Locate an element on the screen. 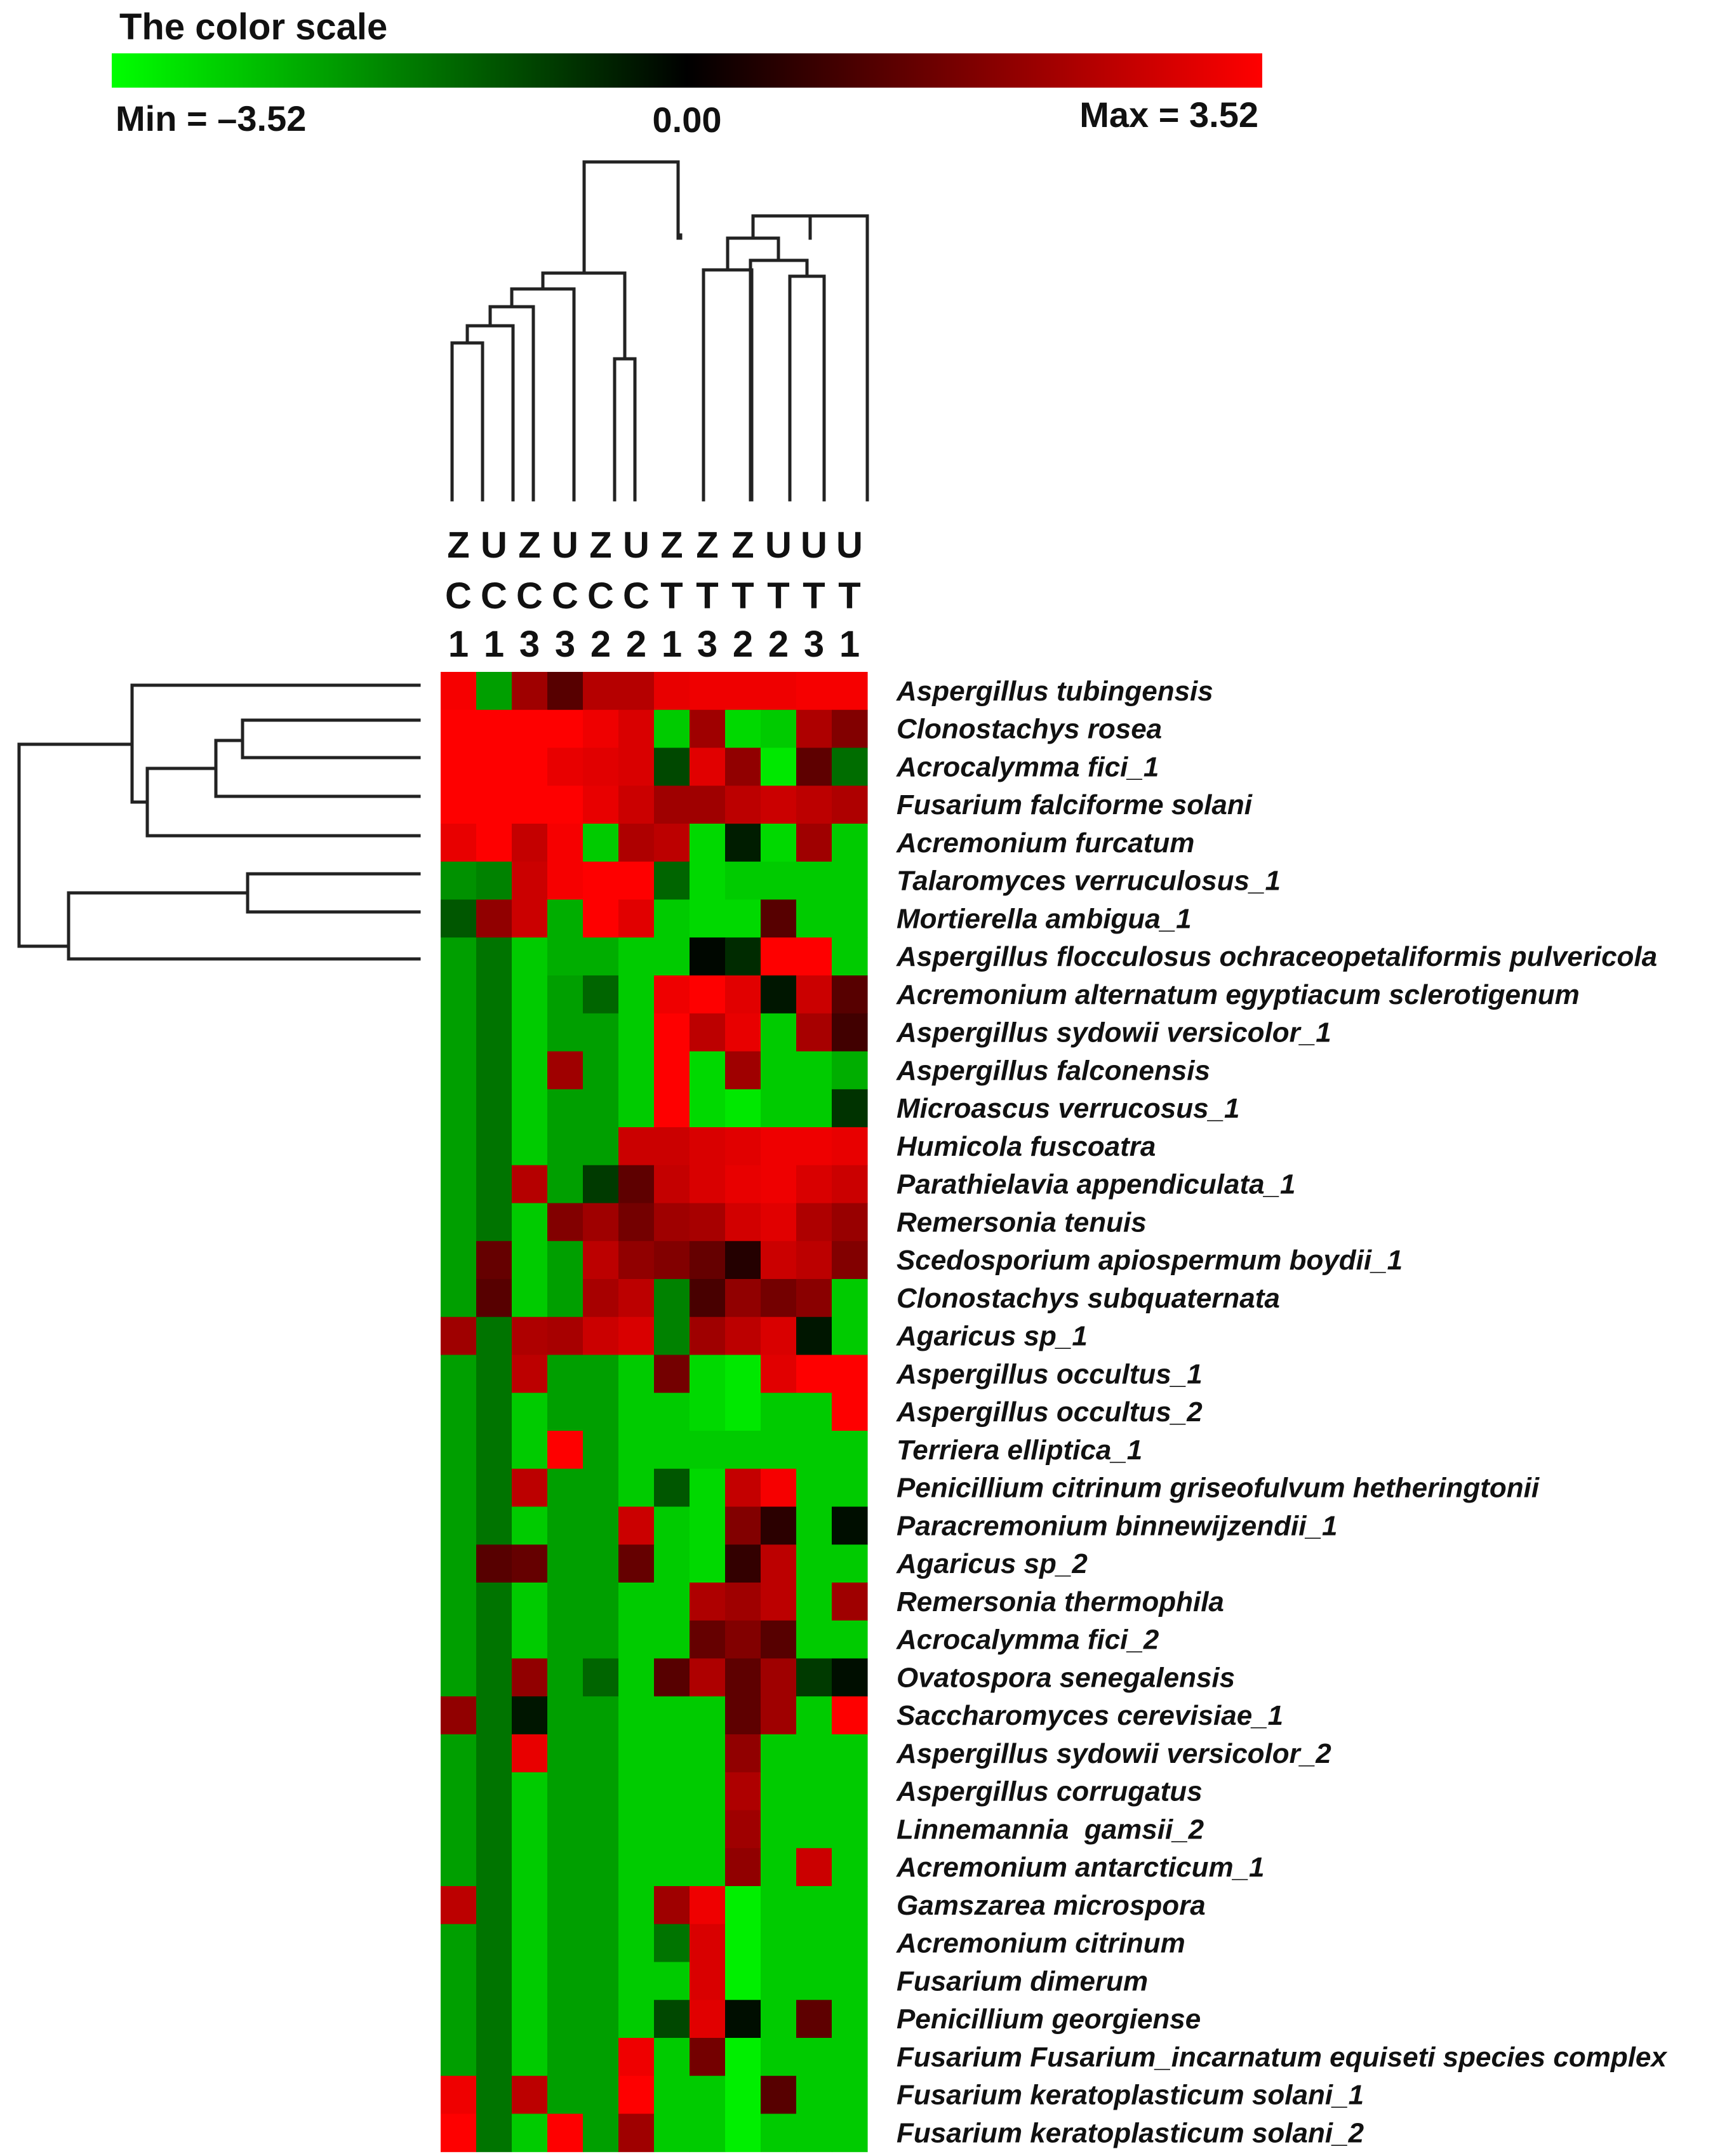 Image resolution: width=1727 pixels, height=2156 pixels. row-label: Acrocalymma fici_2 is located at coordinates (1027, 1640).